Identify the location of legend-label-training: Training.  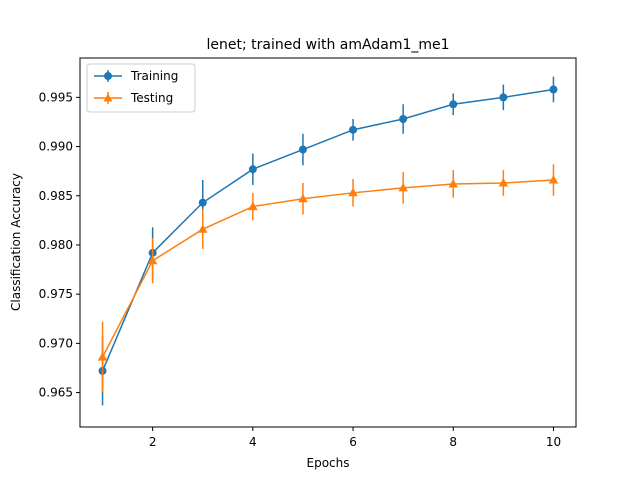
(154, 76).